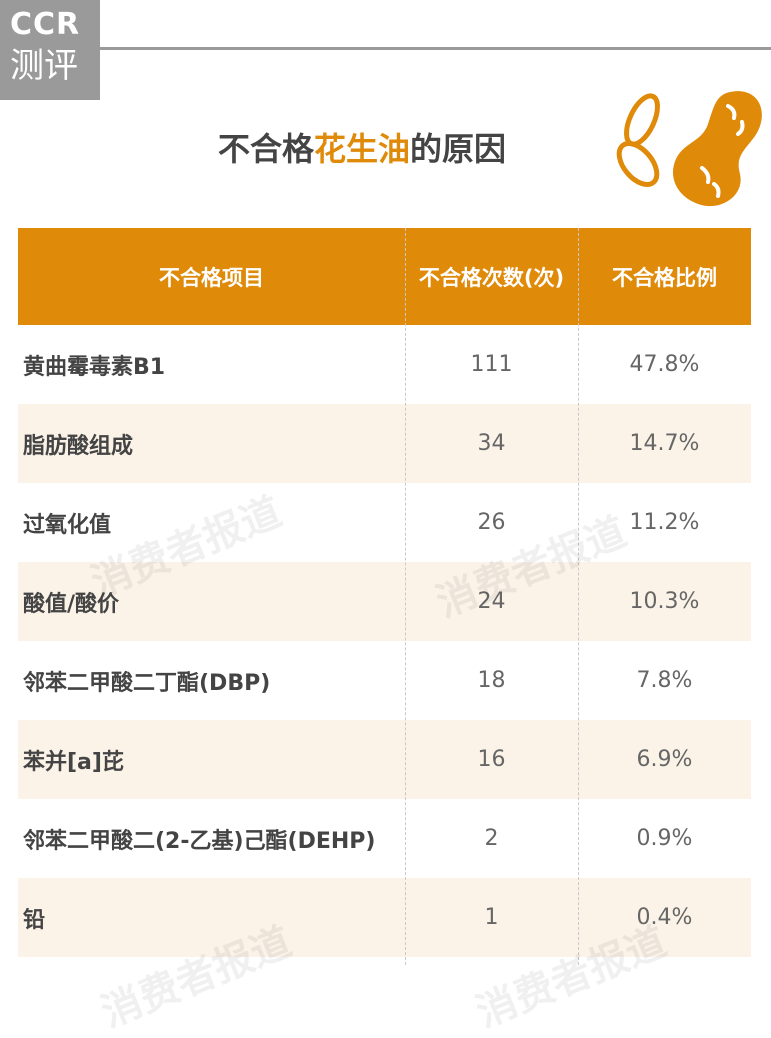 This screenshot has width=771, height=1038. I want to click on header-item: 不合格项目, so click(211, 277).